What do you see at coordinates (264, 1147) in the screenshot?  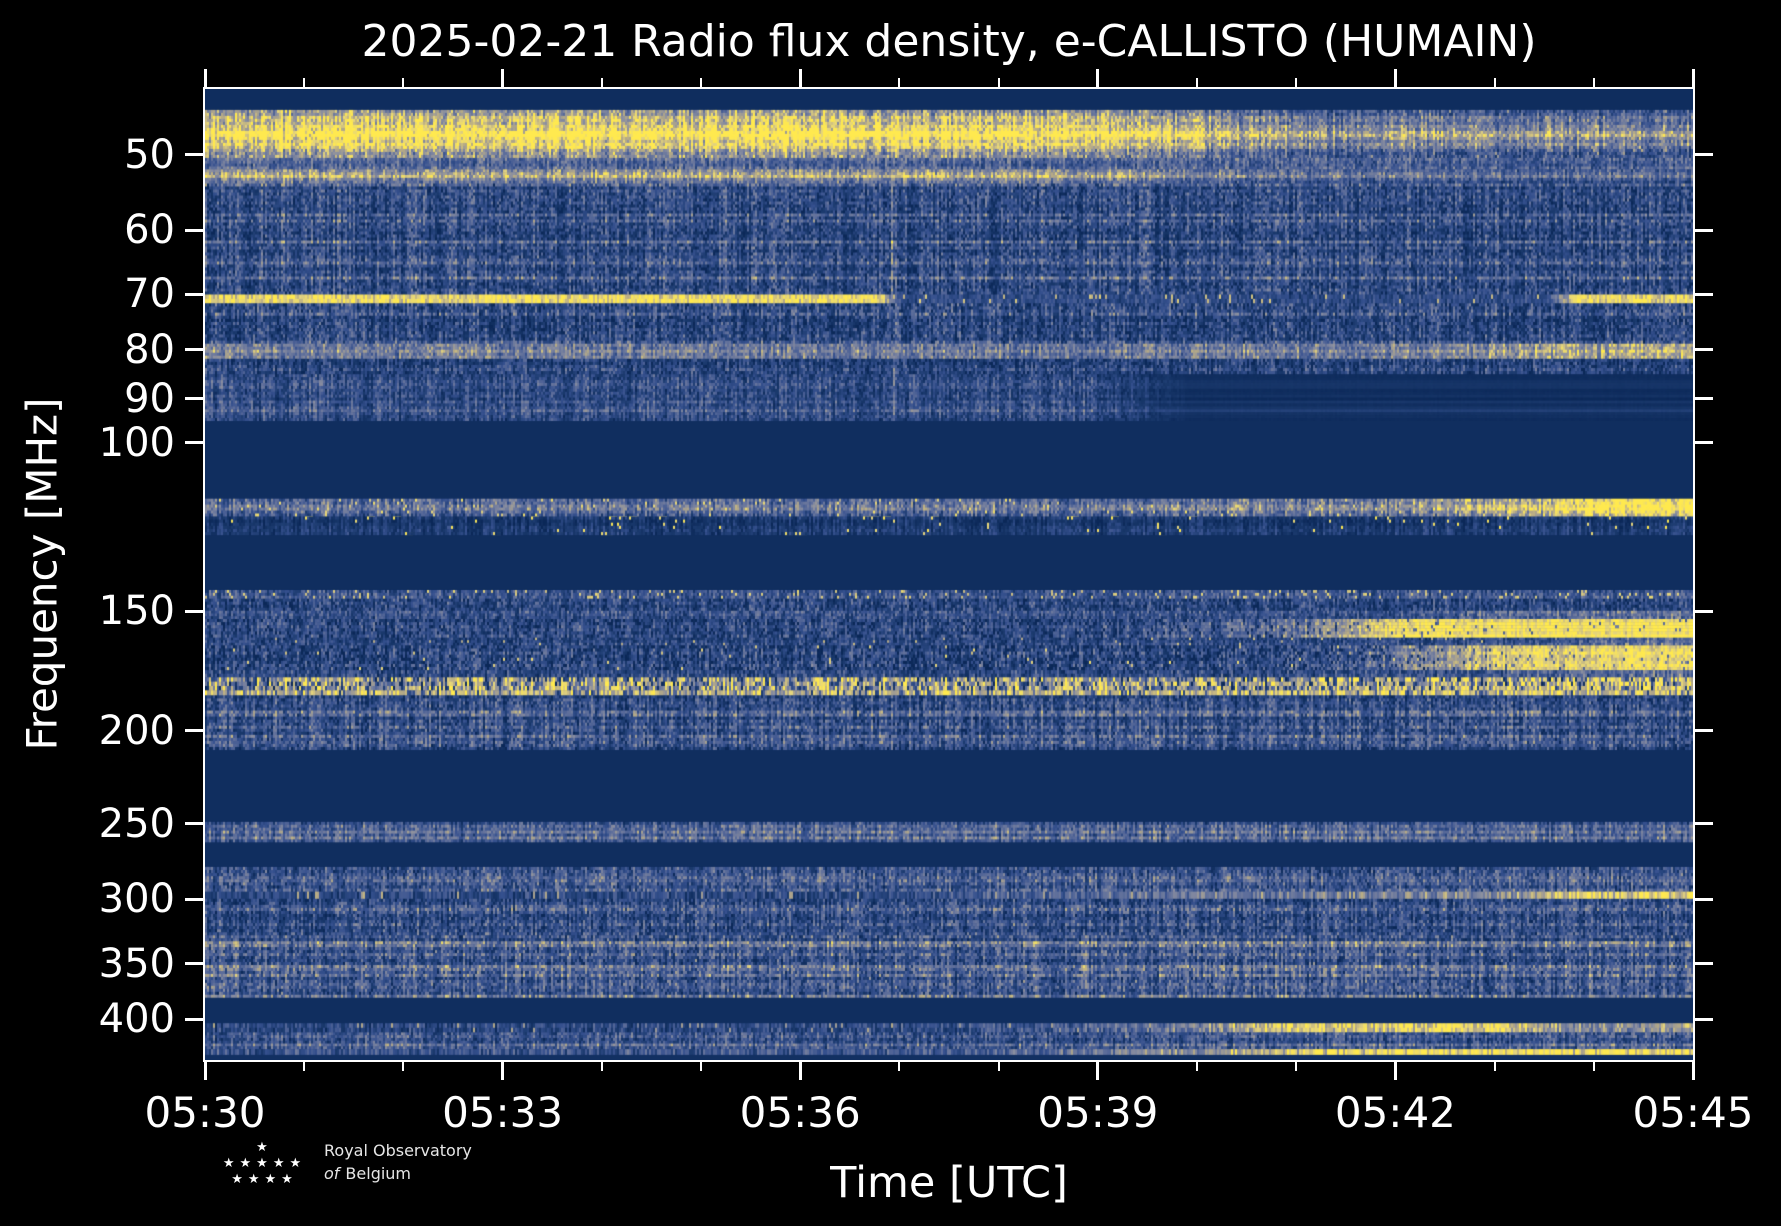 I see `rob-stars-row: ★` at bounding box center [264, 1147].